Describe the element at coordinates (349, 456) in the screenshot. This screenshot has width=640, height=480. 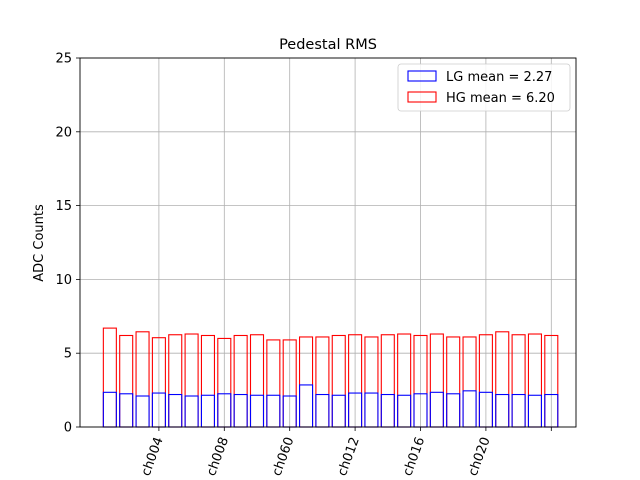
I see `x-tick-label: ch012` at that location.